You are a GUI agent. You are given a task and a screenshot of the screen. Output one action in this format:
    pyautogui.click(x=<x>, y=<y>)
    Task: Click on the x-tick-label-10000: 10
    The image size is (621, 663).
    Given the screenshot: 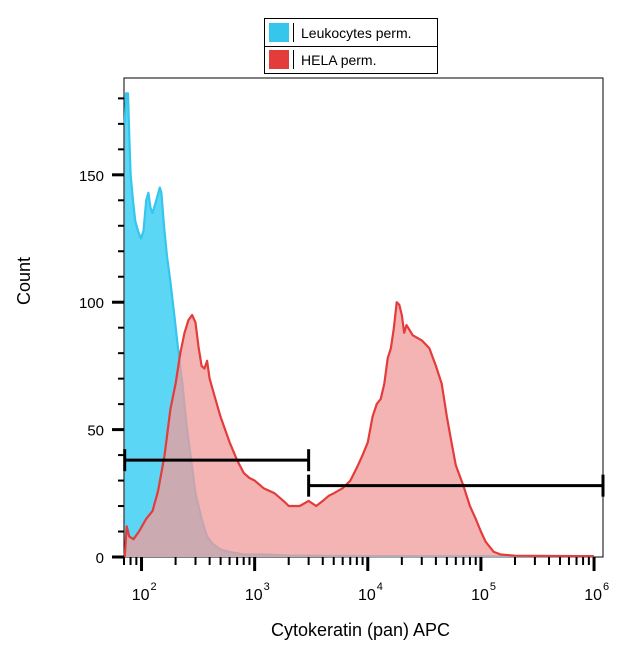 What is the action you would take?
    pyautogui.click(x=367, y=595)
    